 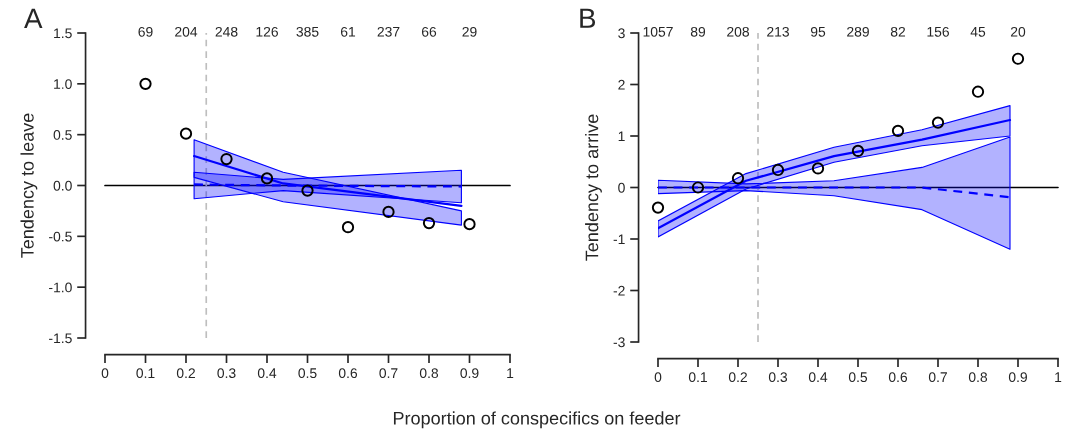 What do you see at coordinates (1018, 31) in the screenshot?
I see `annotation: 20` at bounding box center [1018, 31].